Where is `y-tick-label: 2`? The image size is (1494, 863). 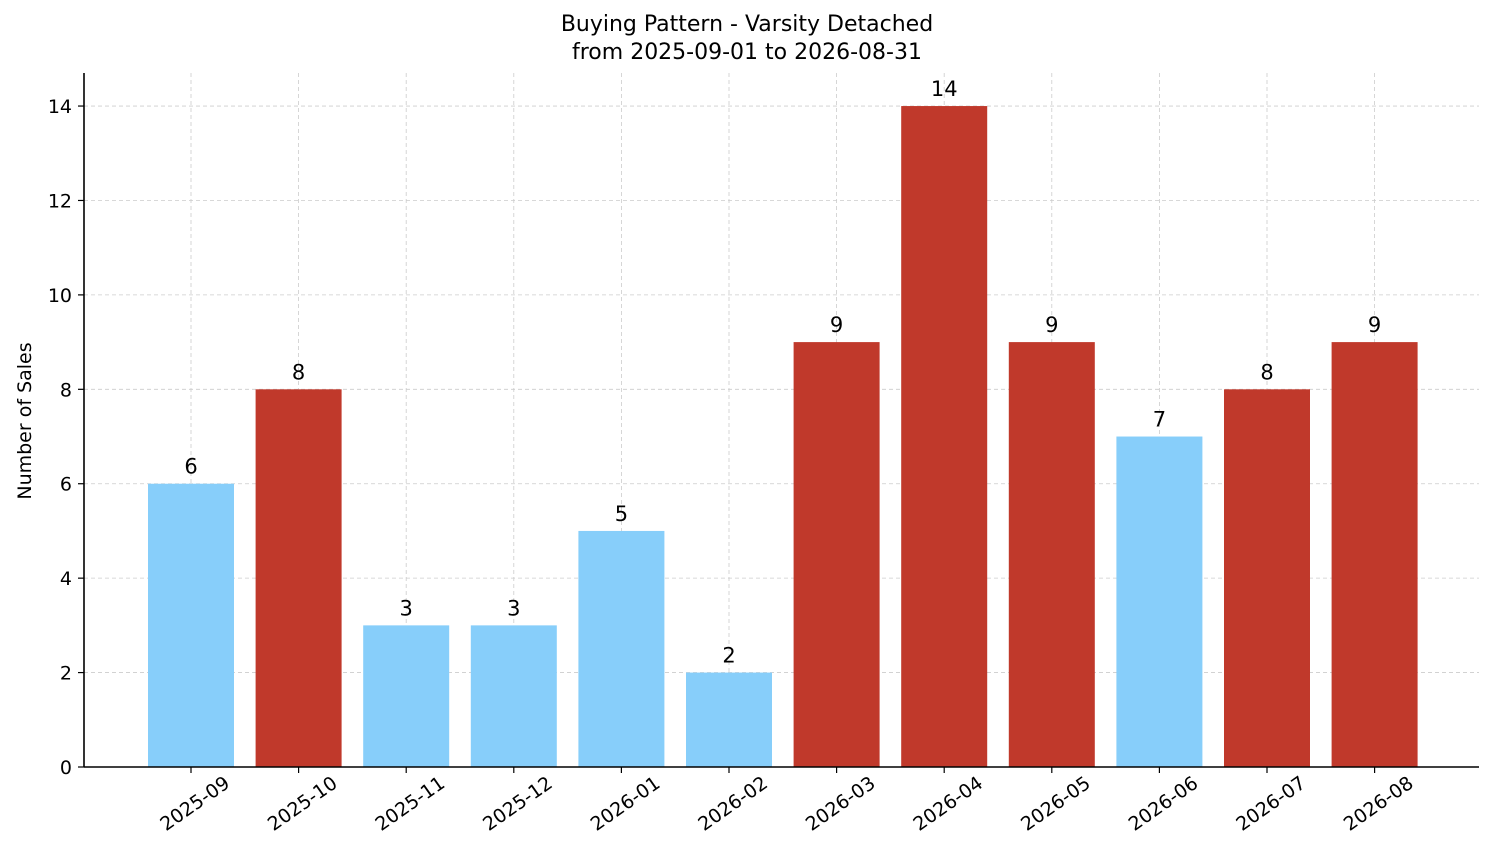 y-tick-label: 2 is located at coordinates (66, 674).